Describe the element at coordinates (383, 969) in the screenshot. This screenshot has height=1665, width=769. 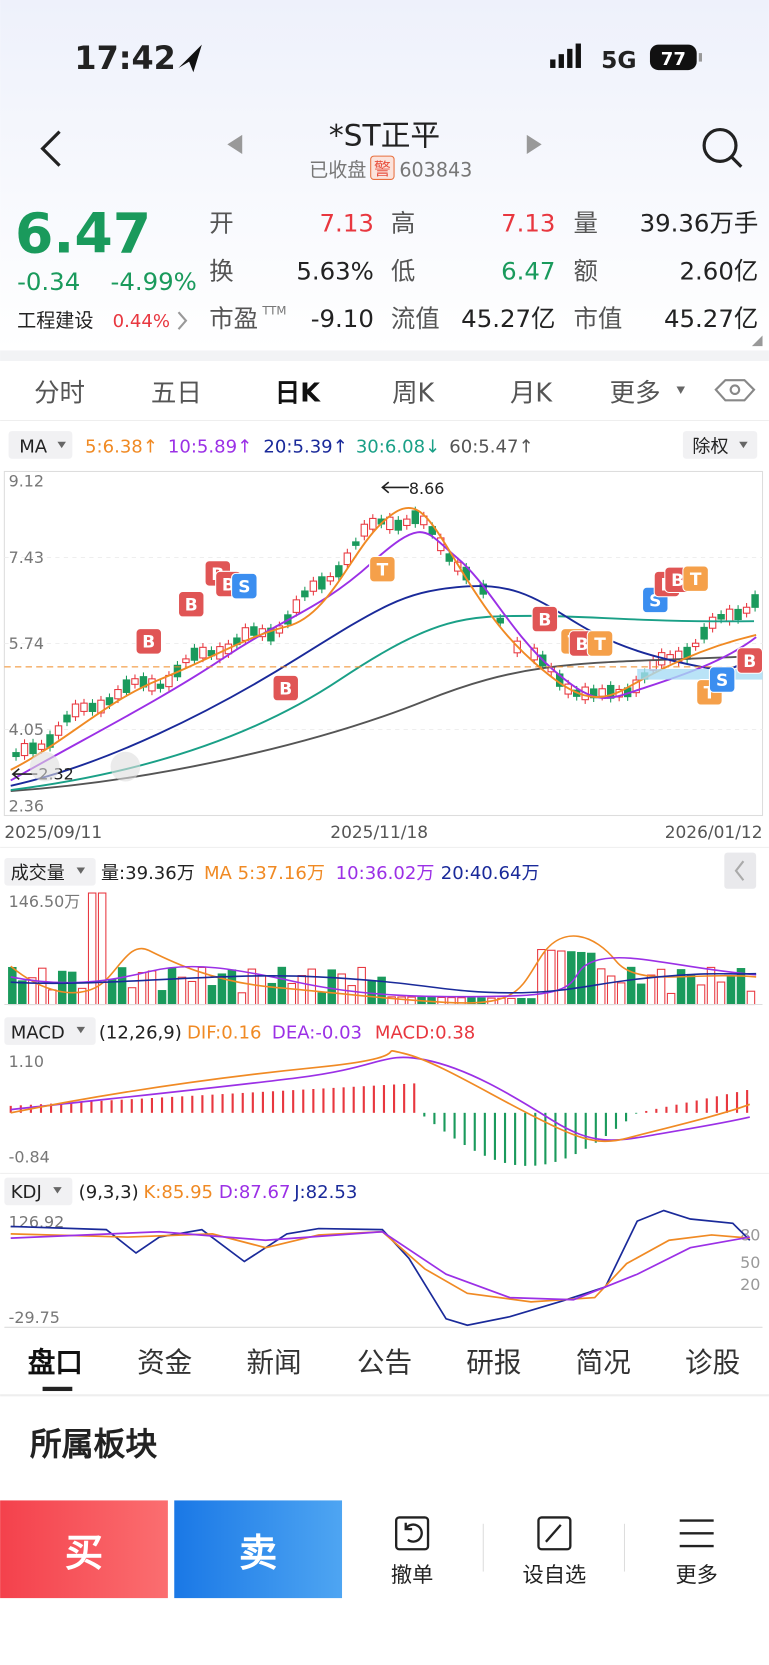
I see `vol-ma` at that location.